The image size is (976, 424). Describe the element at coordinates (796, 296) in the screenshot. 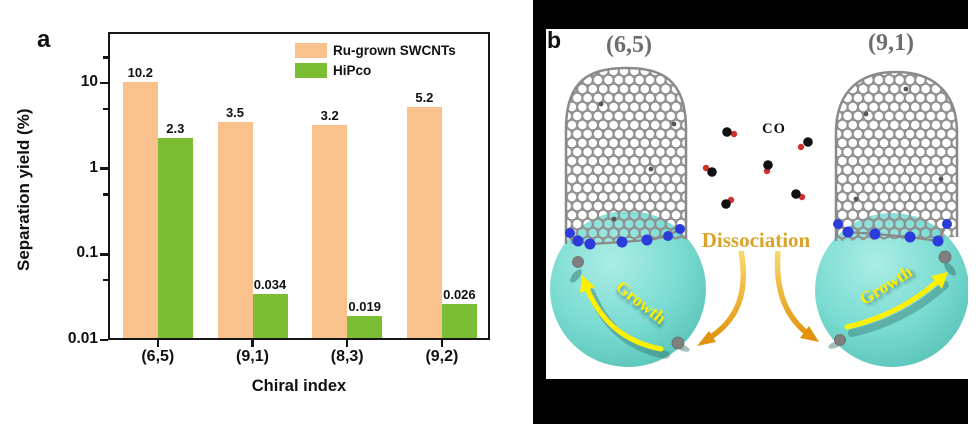

I see `dissociation-arrow-right` at that location.